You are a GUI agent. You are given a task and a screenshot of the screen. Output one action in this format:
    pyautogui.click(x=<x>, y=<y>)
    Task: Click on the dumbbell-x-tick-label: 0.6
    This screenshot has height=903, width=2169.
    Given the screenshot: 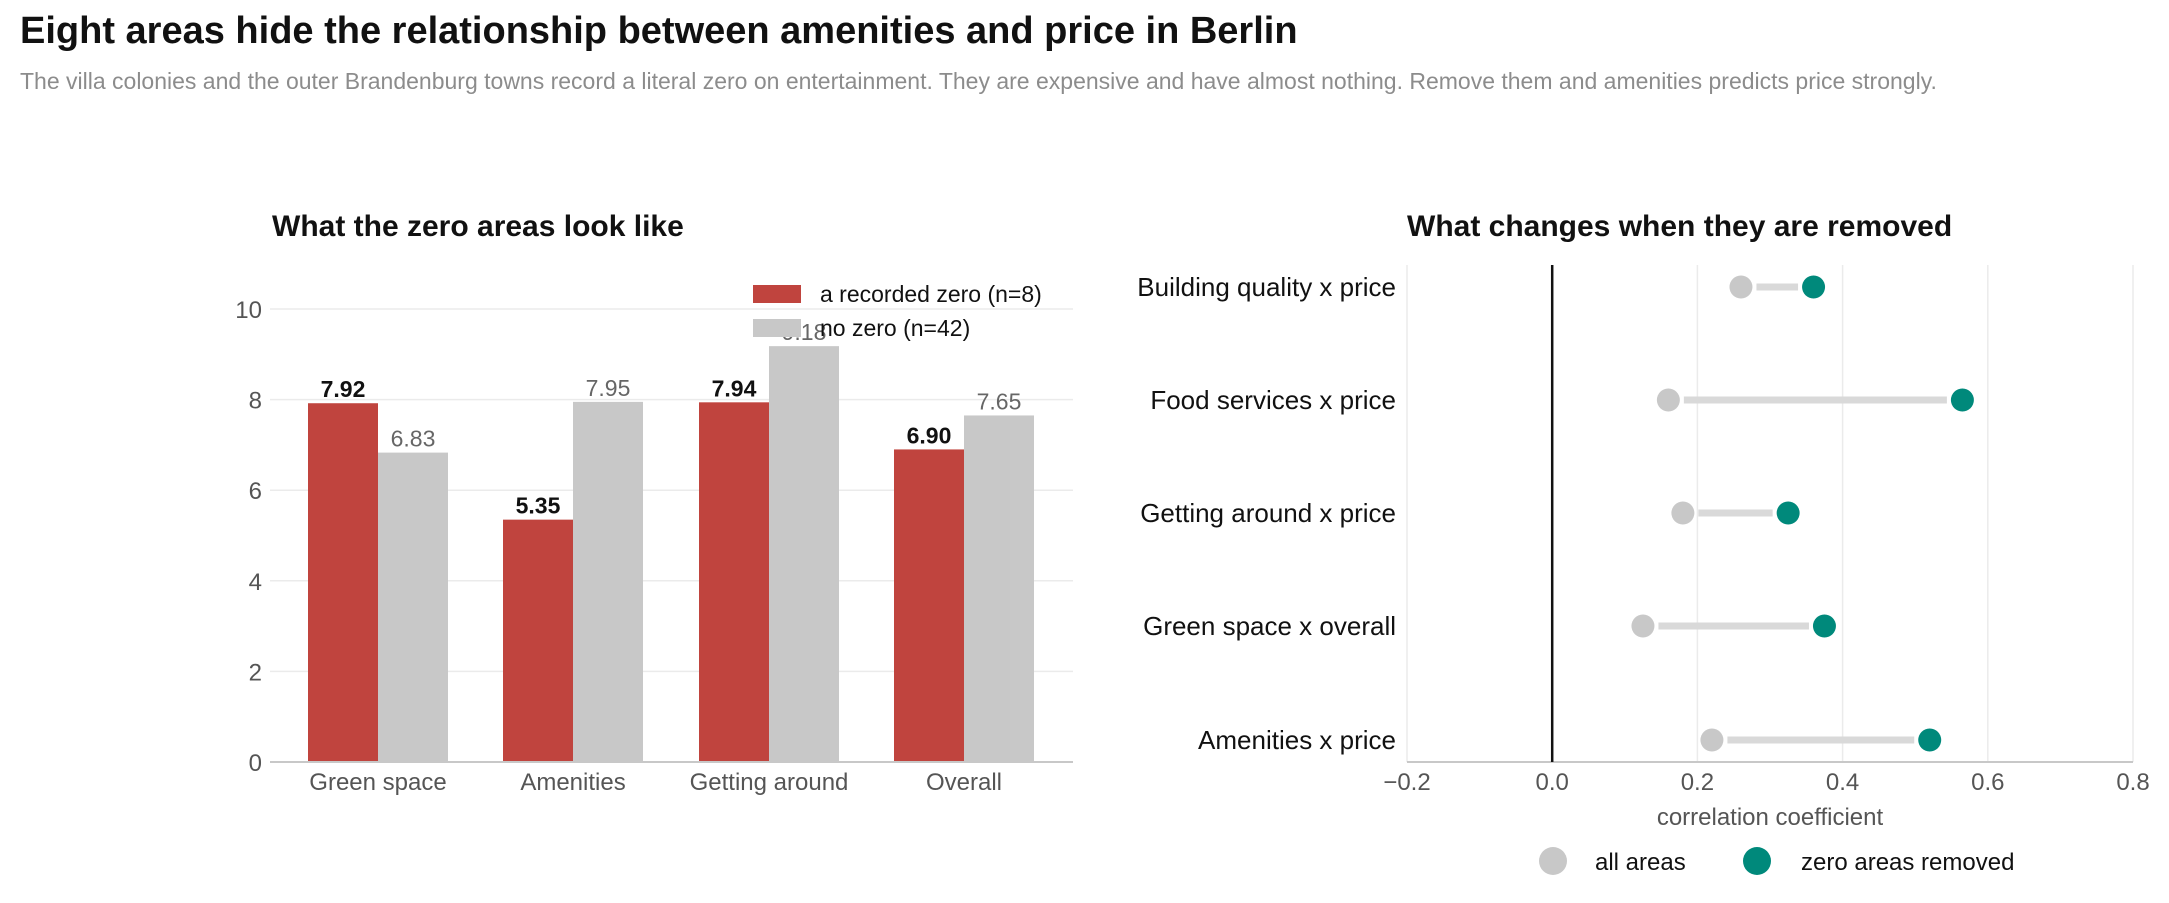 What is the action you would take?
    pyautogui.click(x=1987, y=782)
    